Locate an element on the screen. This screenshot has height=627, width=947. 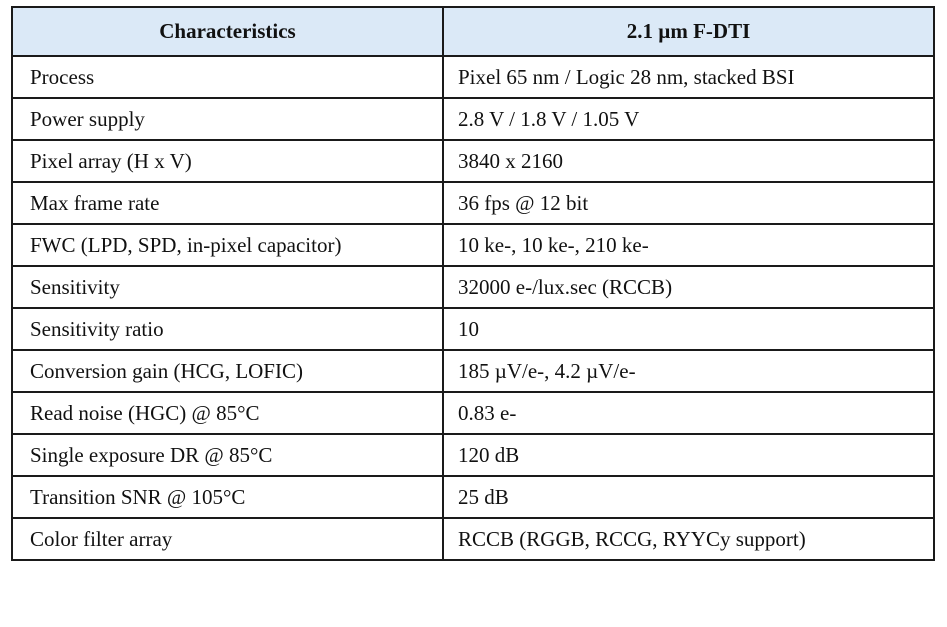
table-row: Transition SNR @ 105°C 25 dB is located at coordinates (473, 497).